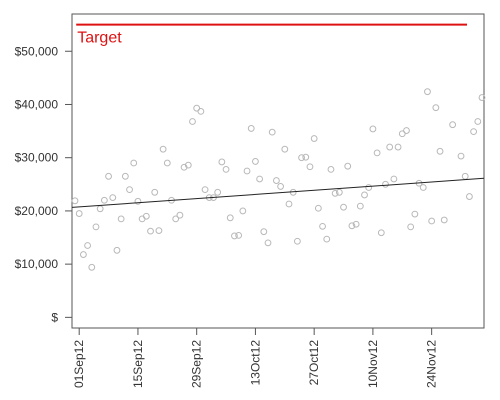 This screenshot has height=400, width=500. What do you see at coordinates (197, 364) in the screenshot?
I see `x-tick-label: 29Sep12` at bounding box center [197, 364].